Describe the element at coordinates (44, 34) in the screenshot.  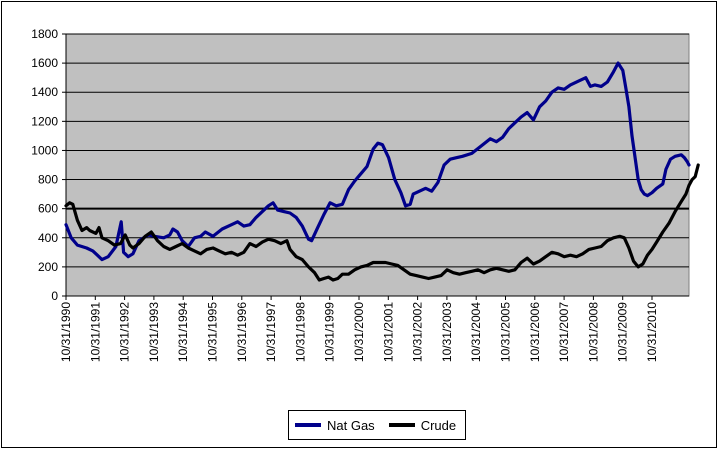
I see `y-tick-label: 1800` at that location.